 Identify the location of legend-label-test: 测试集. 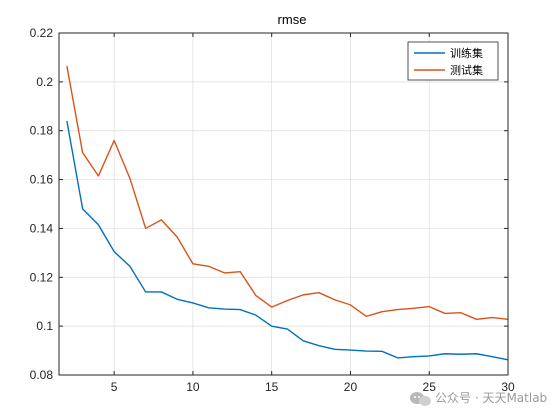
(466, 70).